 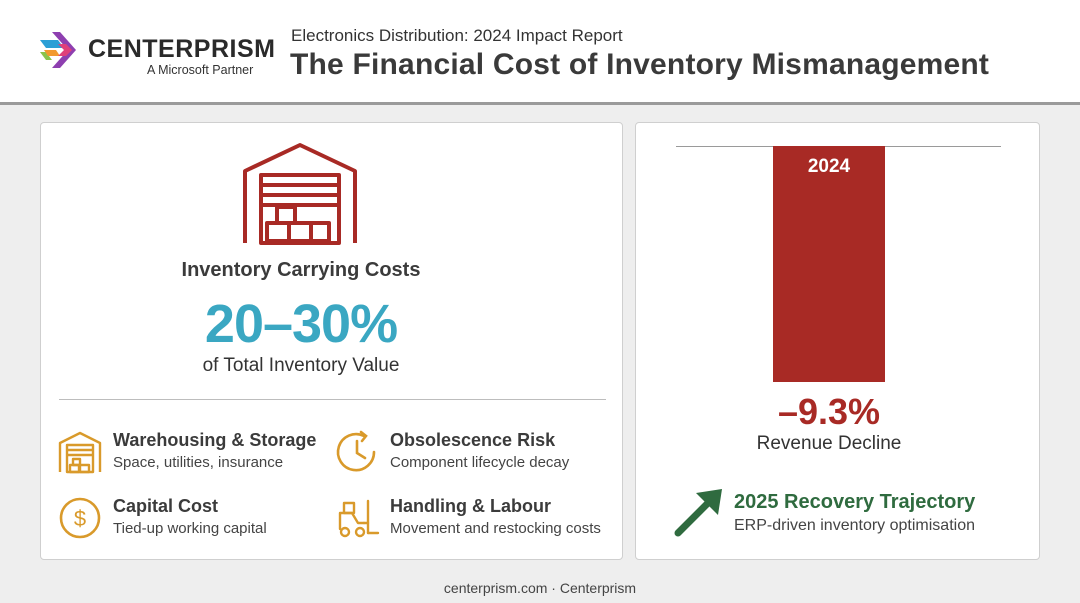 I want to click on brand-name: CENTERPRISM, so click(x=182, y=49).